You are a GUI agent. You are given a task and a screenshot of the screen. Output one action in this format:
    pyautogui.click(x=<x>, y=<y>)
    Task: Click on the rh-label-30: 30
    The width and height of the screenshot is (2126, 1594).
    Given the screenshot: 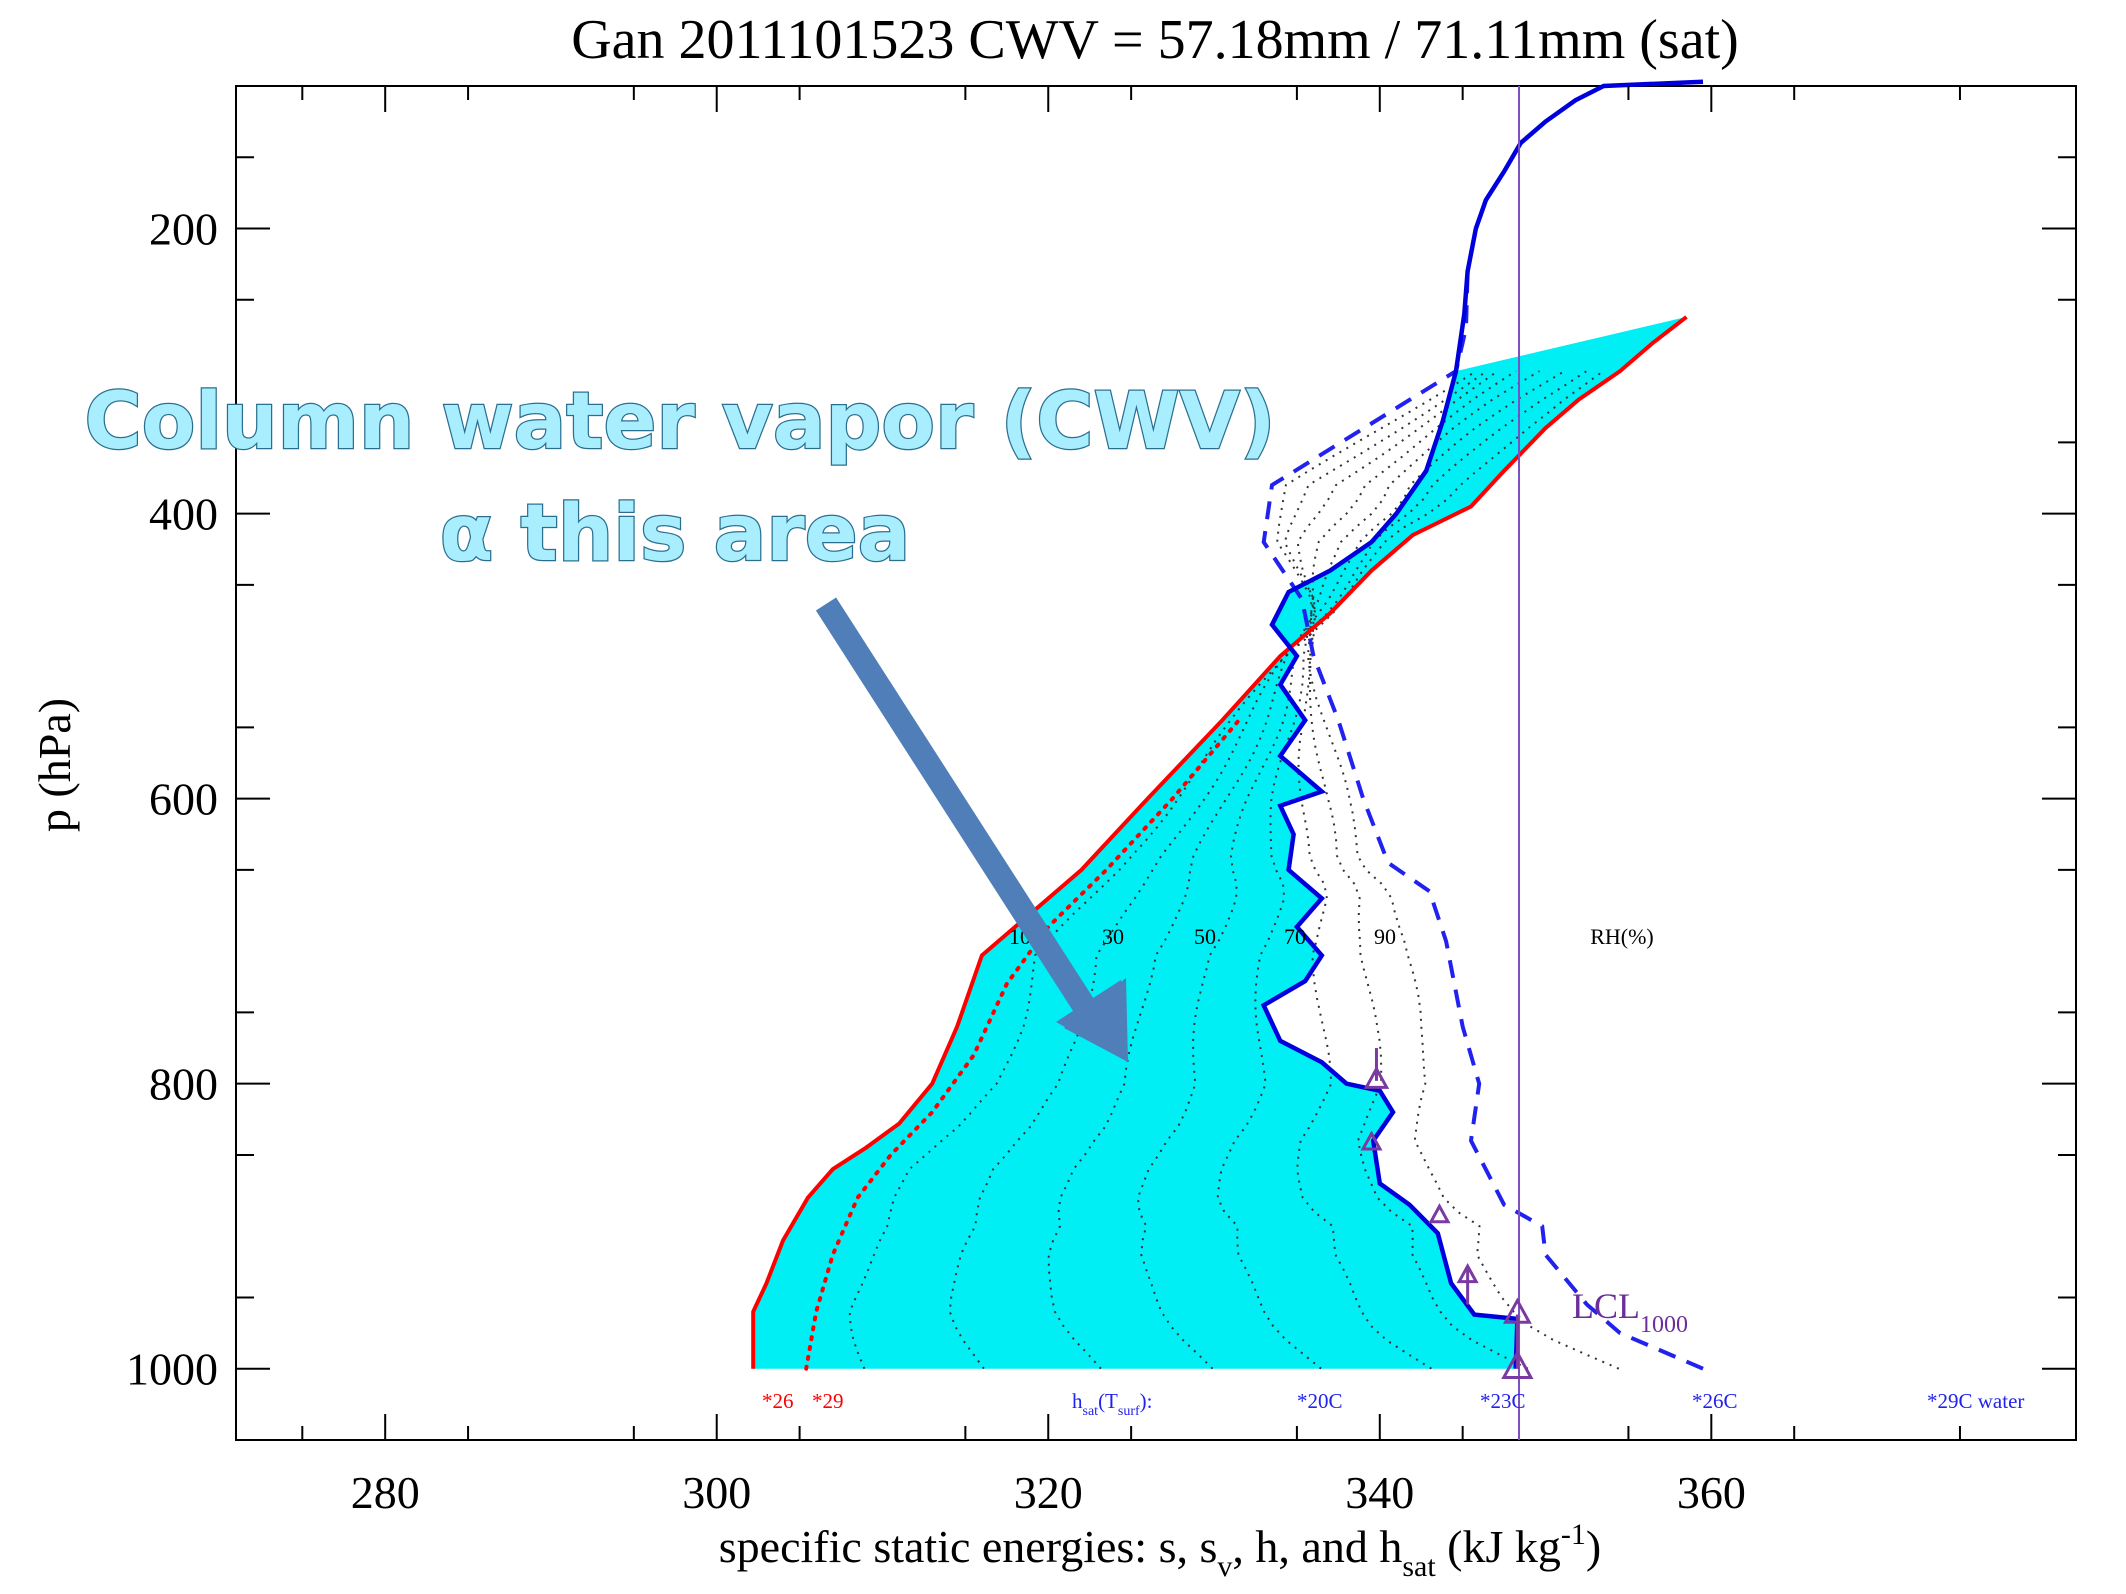 What is the action you would take?
    pyautogui.click(x=1113, y=936)
    